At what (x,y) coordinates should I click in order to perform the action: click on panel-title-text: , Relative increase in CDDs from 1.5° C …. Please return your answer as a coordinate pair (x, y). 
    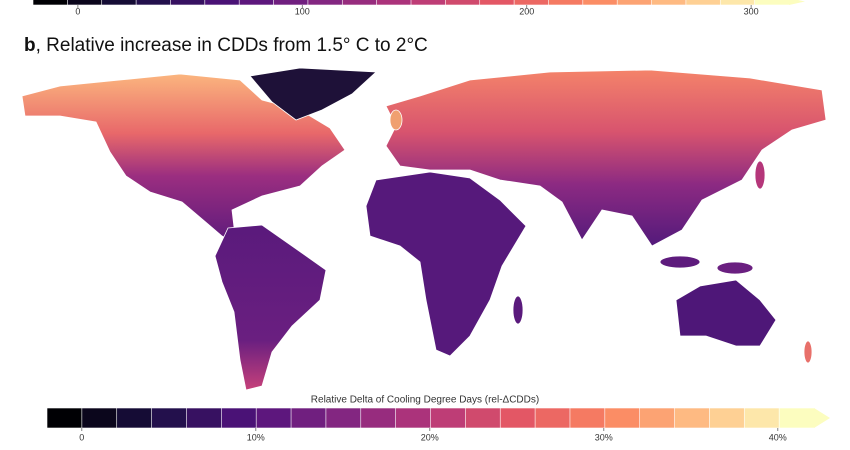
    Looking at the image, I should click on (232, 45).